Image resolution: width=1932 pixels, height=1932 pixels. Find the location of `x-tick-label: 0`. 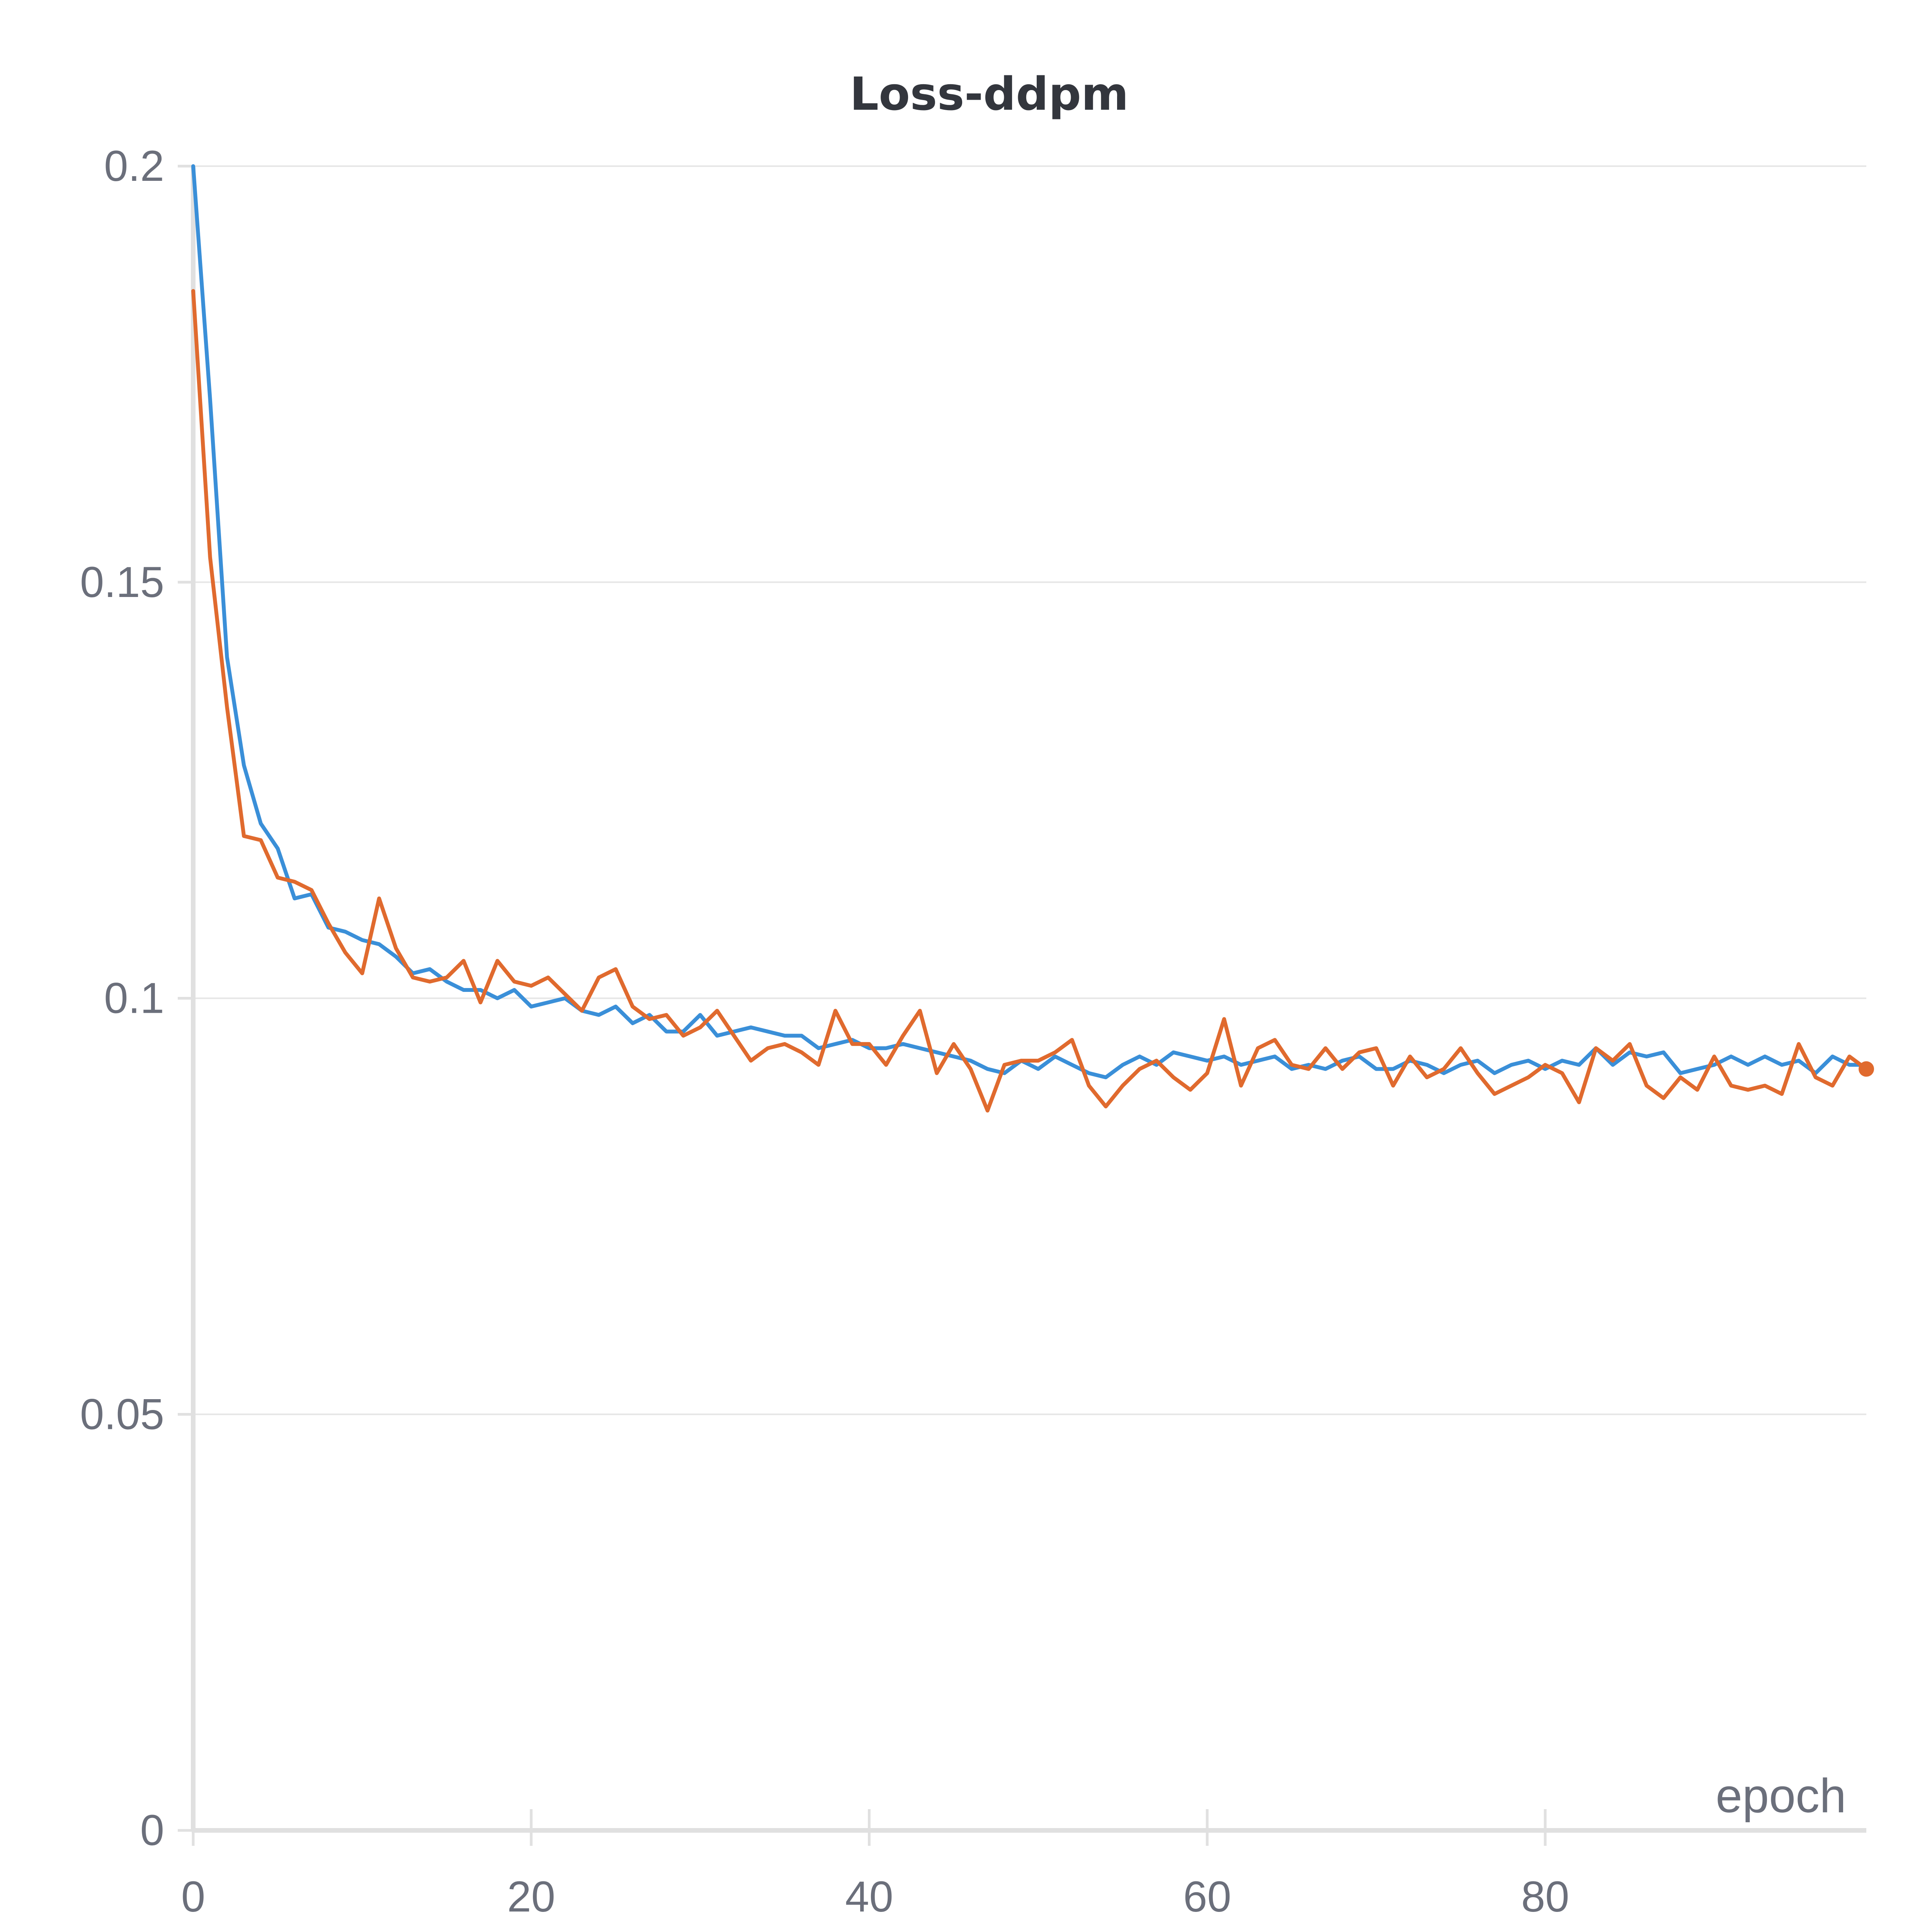

x-tick-label: 0 is located at coordinates (193, 1897).